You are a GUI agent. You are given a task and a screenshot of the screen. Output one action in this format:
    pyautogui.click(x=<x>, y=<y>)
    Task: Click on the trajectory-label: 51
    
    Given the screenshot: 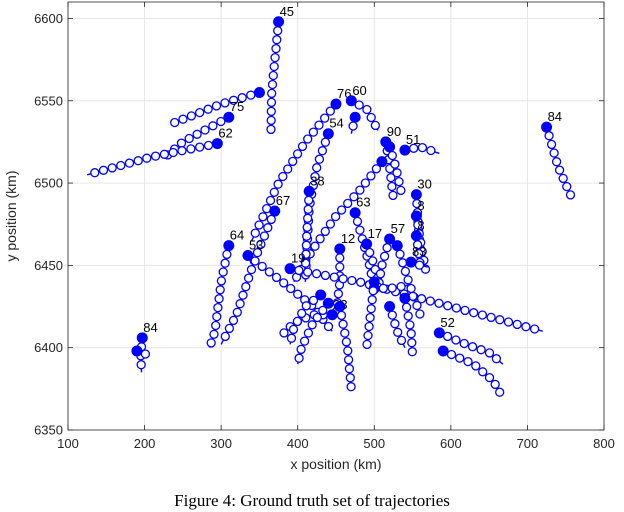 What is the action you would take?
    pyautogui.click(x=413, y=139)
    